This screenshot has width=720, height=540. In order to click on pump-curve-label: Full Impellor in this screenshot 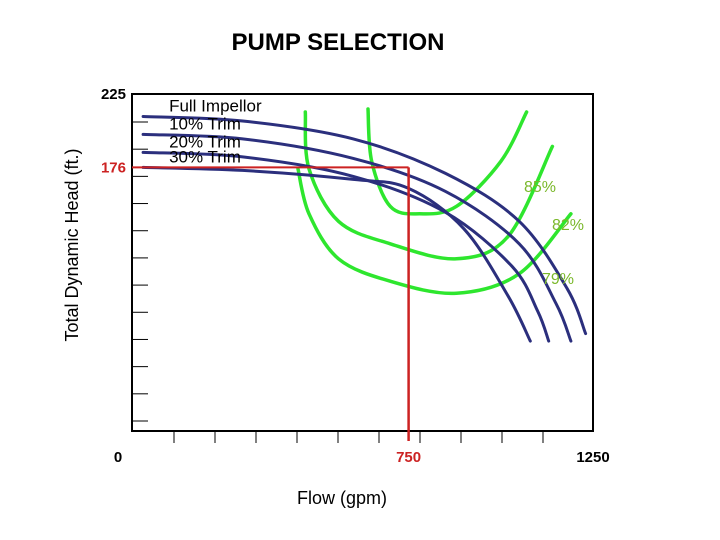, I will do `click(215, 105)`.